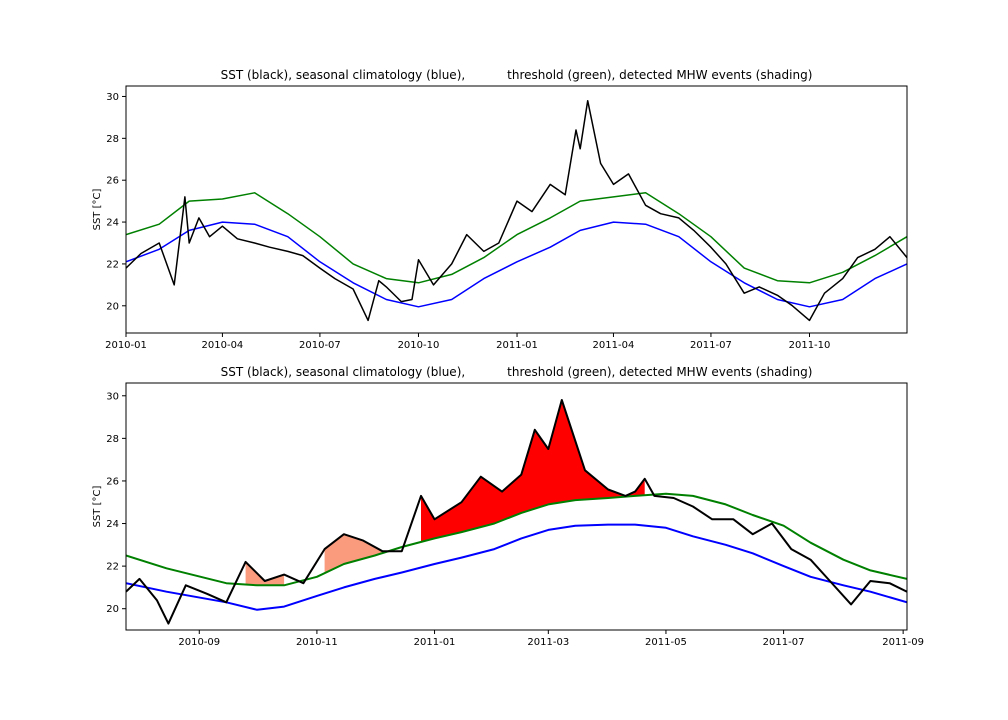 This screenshot has width=1008, height=720. I want to click on x-tick-label: 2010-09, so click(199, 642).